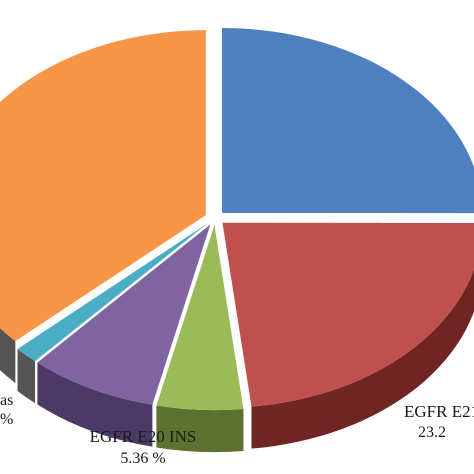 This screenshot has width=474, height=474. I want to click on partial-value-left: %, so click(6, 419).